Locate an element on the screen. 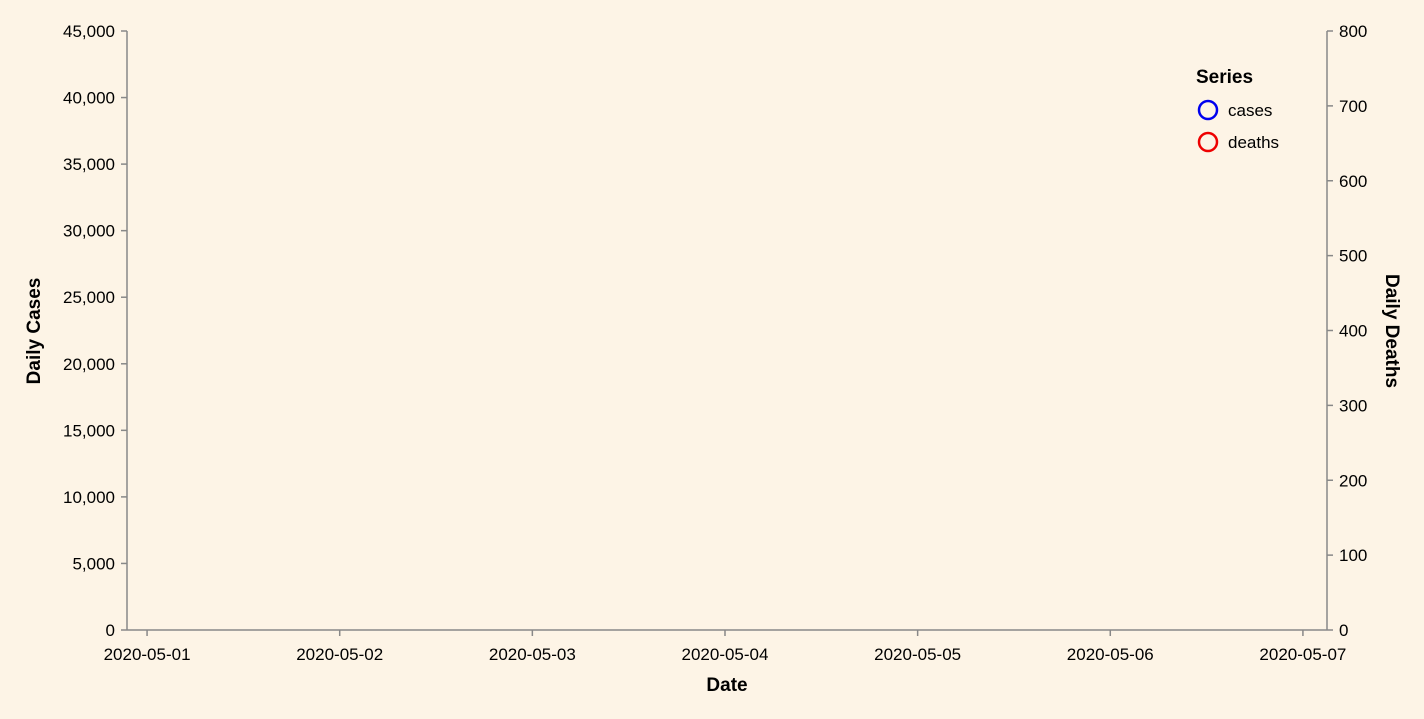 The image size is (1424, 719). left-tick-label: 30,000 is located at coordinates (89, 231).